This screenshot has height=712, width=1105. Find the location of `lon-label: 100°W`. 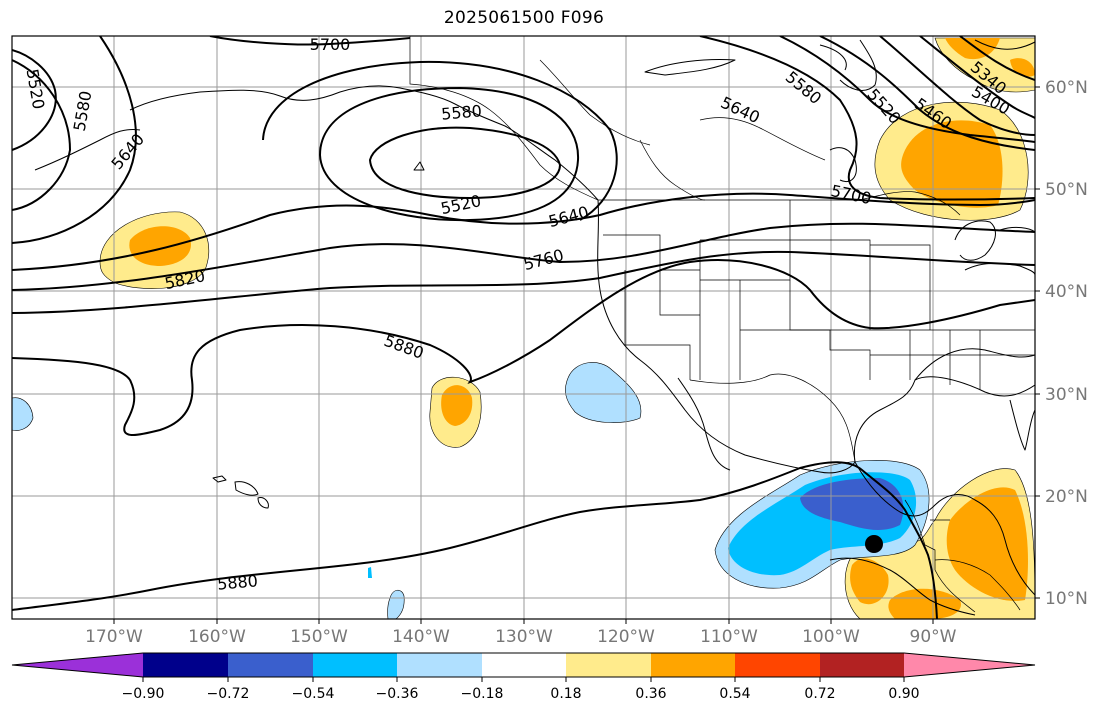

lon-label: 100°W is located at coordinates (831, 637).